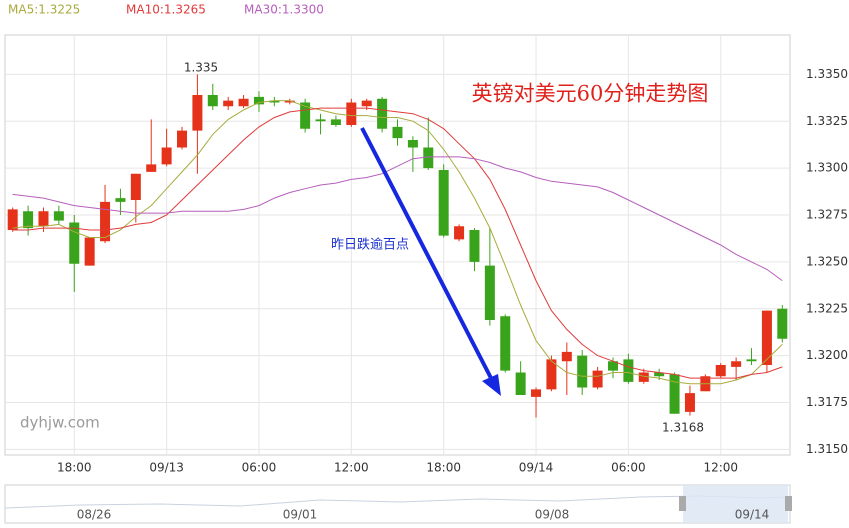 The width and height of the screenshot is (849, 528). Describe the element at coordinates (536, 468) in the screenshot. I see `x-tick-label: 09/14` at that location.